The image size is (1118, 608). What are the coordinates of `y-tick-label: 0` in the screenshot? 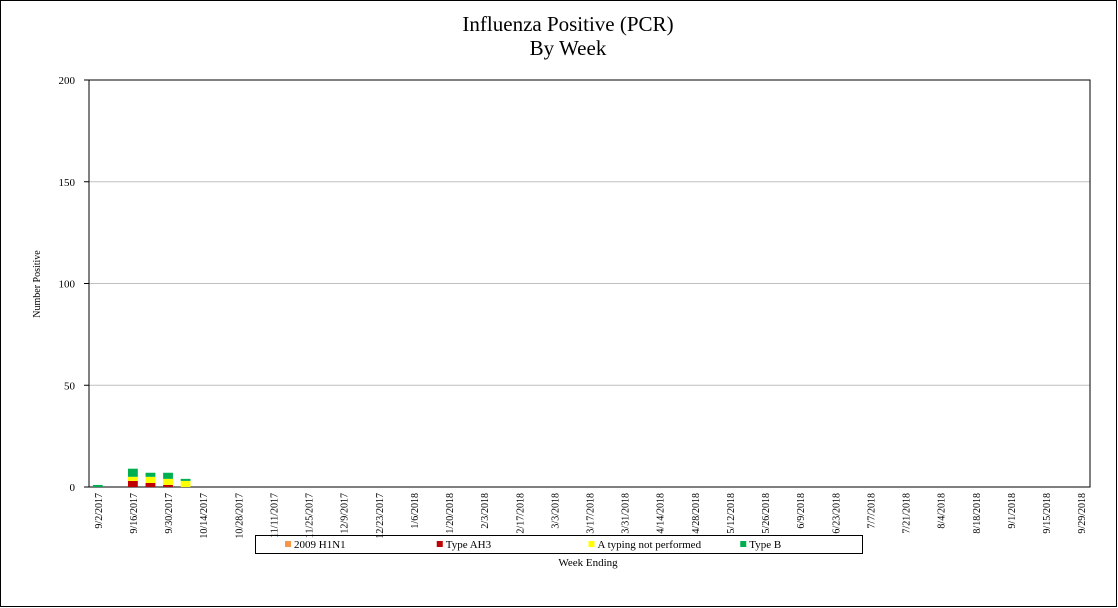 It's located at (73, 488).